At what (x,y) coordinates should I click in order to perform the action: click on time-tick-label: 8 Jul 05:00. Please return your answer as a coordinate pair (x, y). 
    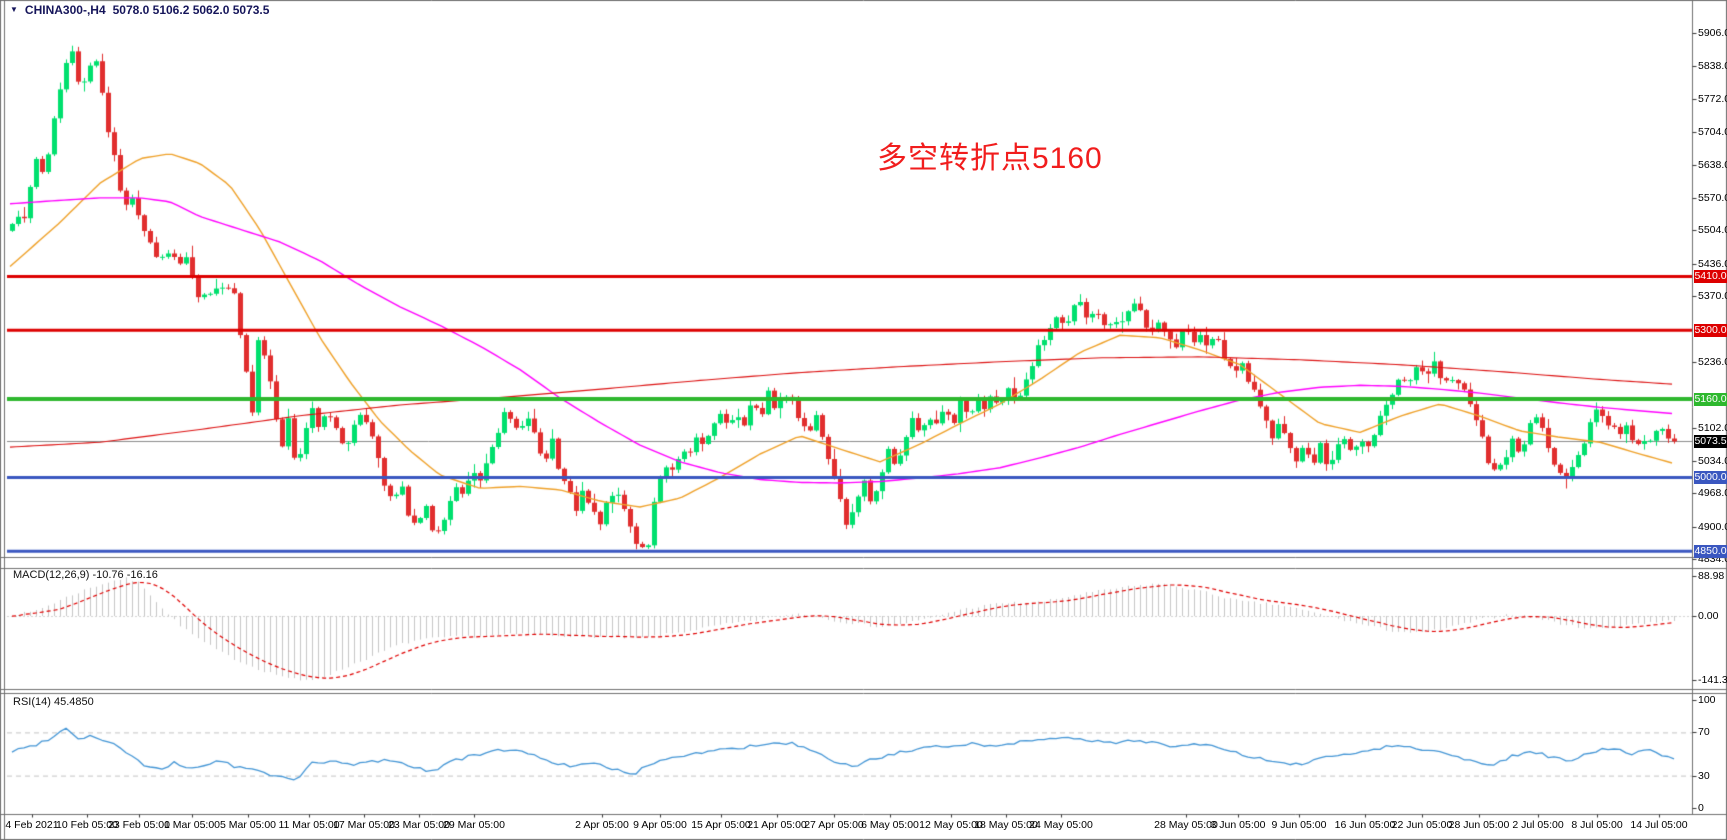
    Looking at the image, I should click on (1597, 825).